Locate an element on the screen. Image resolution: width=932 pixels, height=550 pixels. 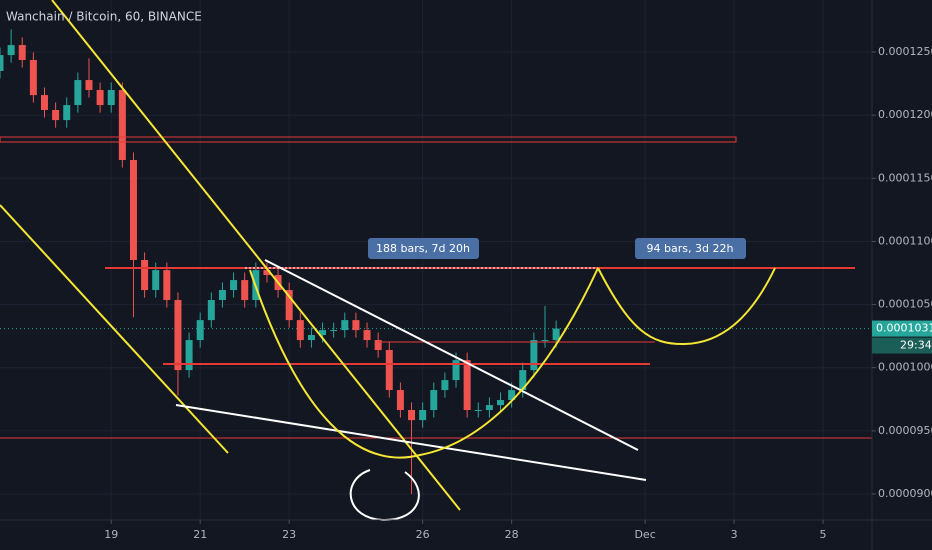
x-tick-label: 26 is located at coordinates (423, 534).